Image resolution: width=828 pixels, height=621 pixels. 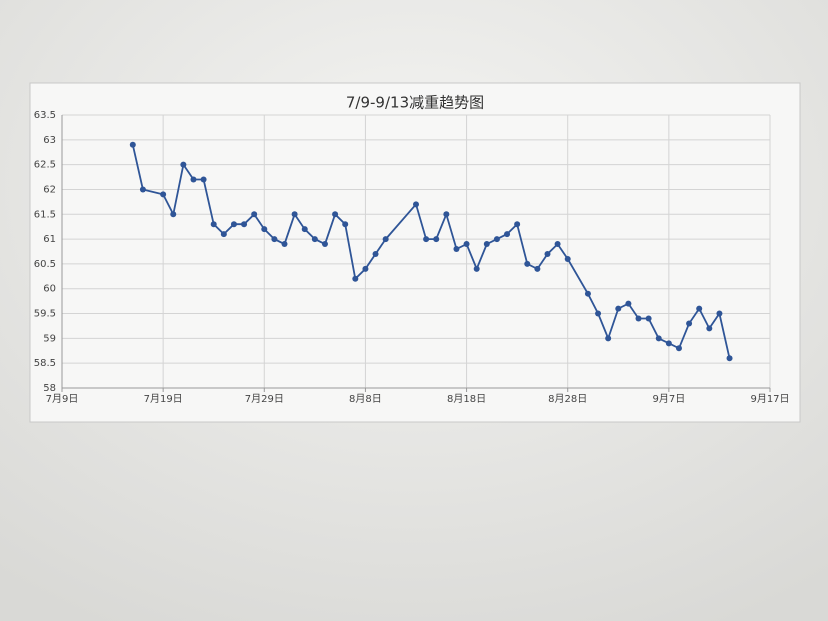 I want to click on y-tick-label: 58, so click(x=49, y=388).